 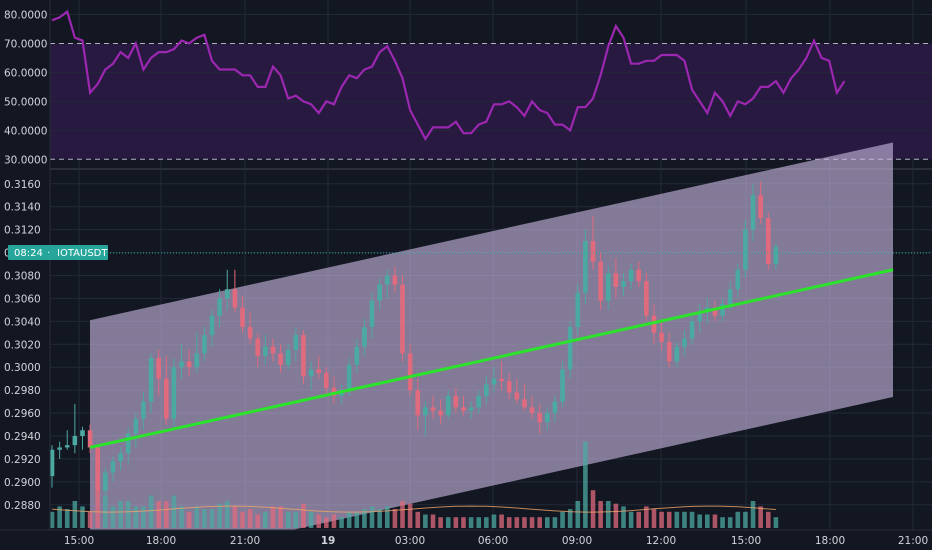 I want to click on price-tick-label: 0.3120, so click(x=22, y=231).